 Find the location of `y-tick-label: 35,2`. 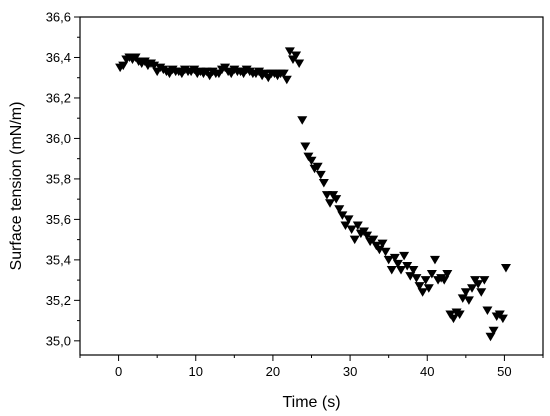

y-tick-label: 35,2 is located at coordinates (58, 300).